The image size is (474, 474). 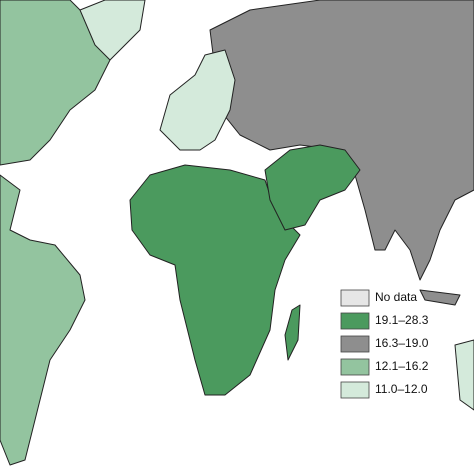 What do you see at coordinates (396, 297) in the screenshot?
I see `legend-label: No data` at bounding box center [396, 297].